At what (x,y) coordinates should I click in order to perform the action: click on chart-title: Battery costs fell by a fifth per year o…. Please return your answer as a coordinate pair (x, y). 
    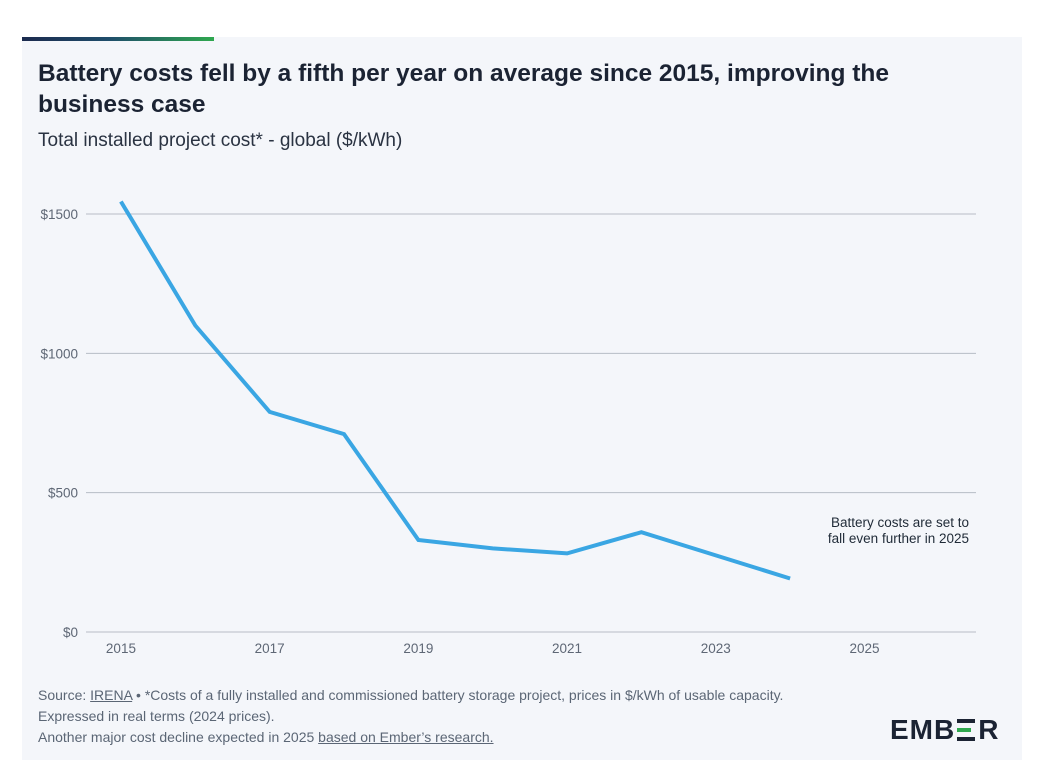
    Looking at the image, I should click on (464, 89).